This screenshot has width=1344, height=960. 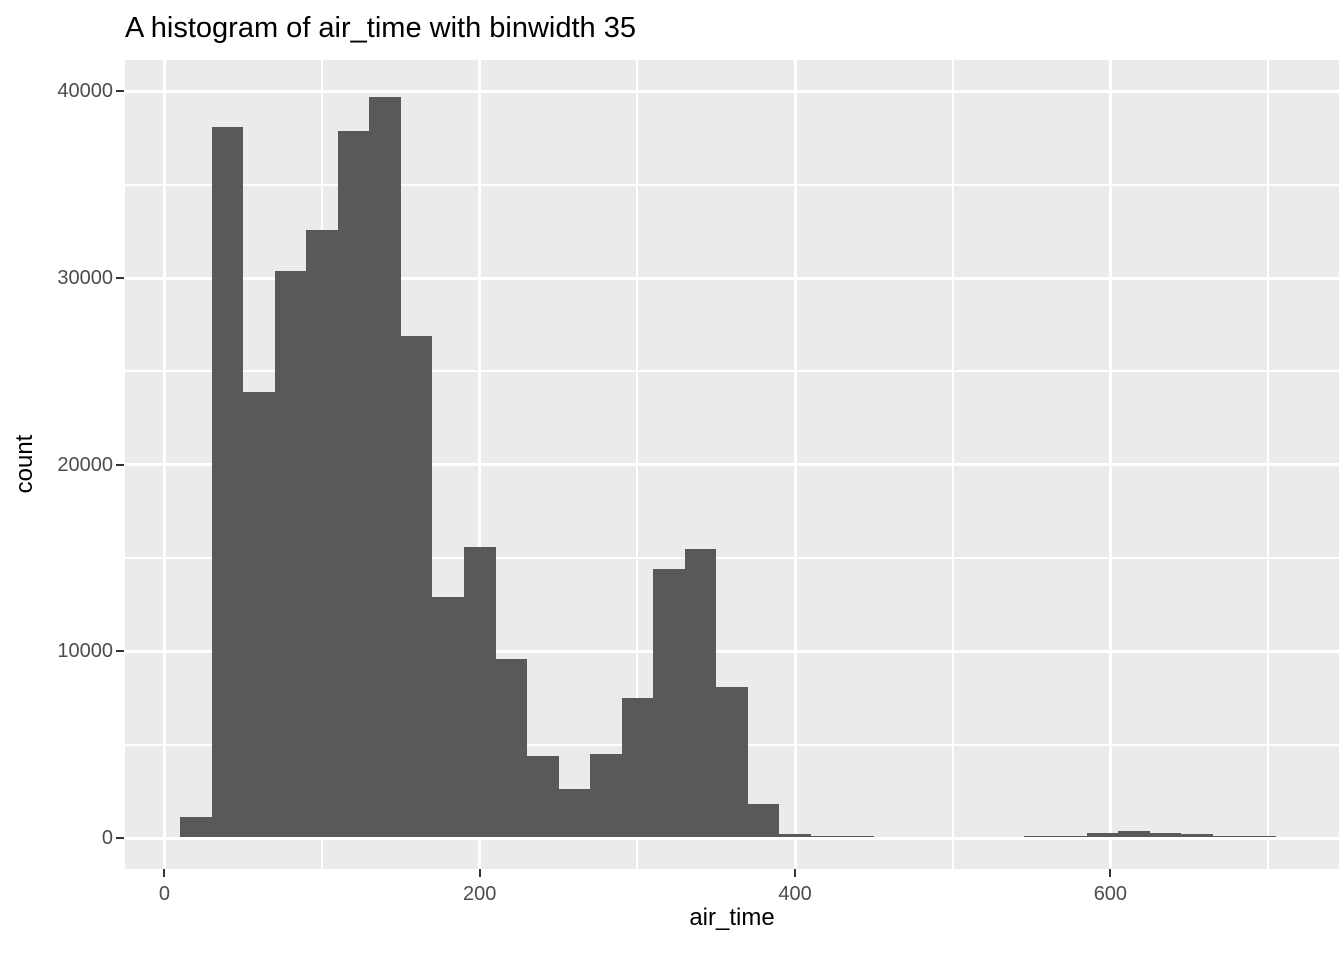 I want to click on y-tick-label: 10000, so click(x=85, y=651).